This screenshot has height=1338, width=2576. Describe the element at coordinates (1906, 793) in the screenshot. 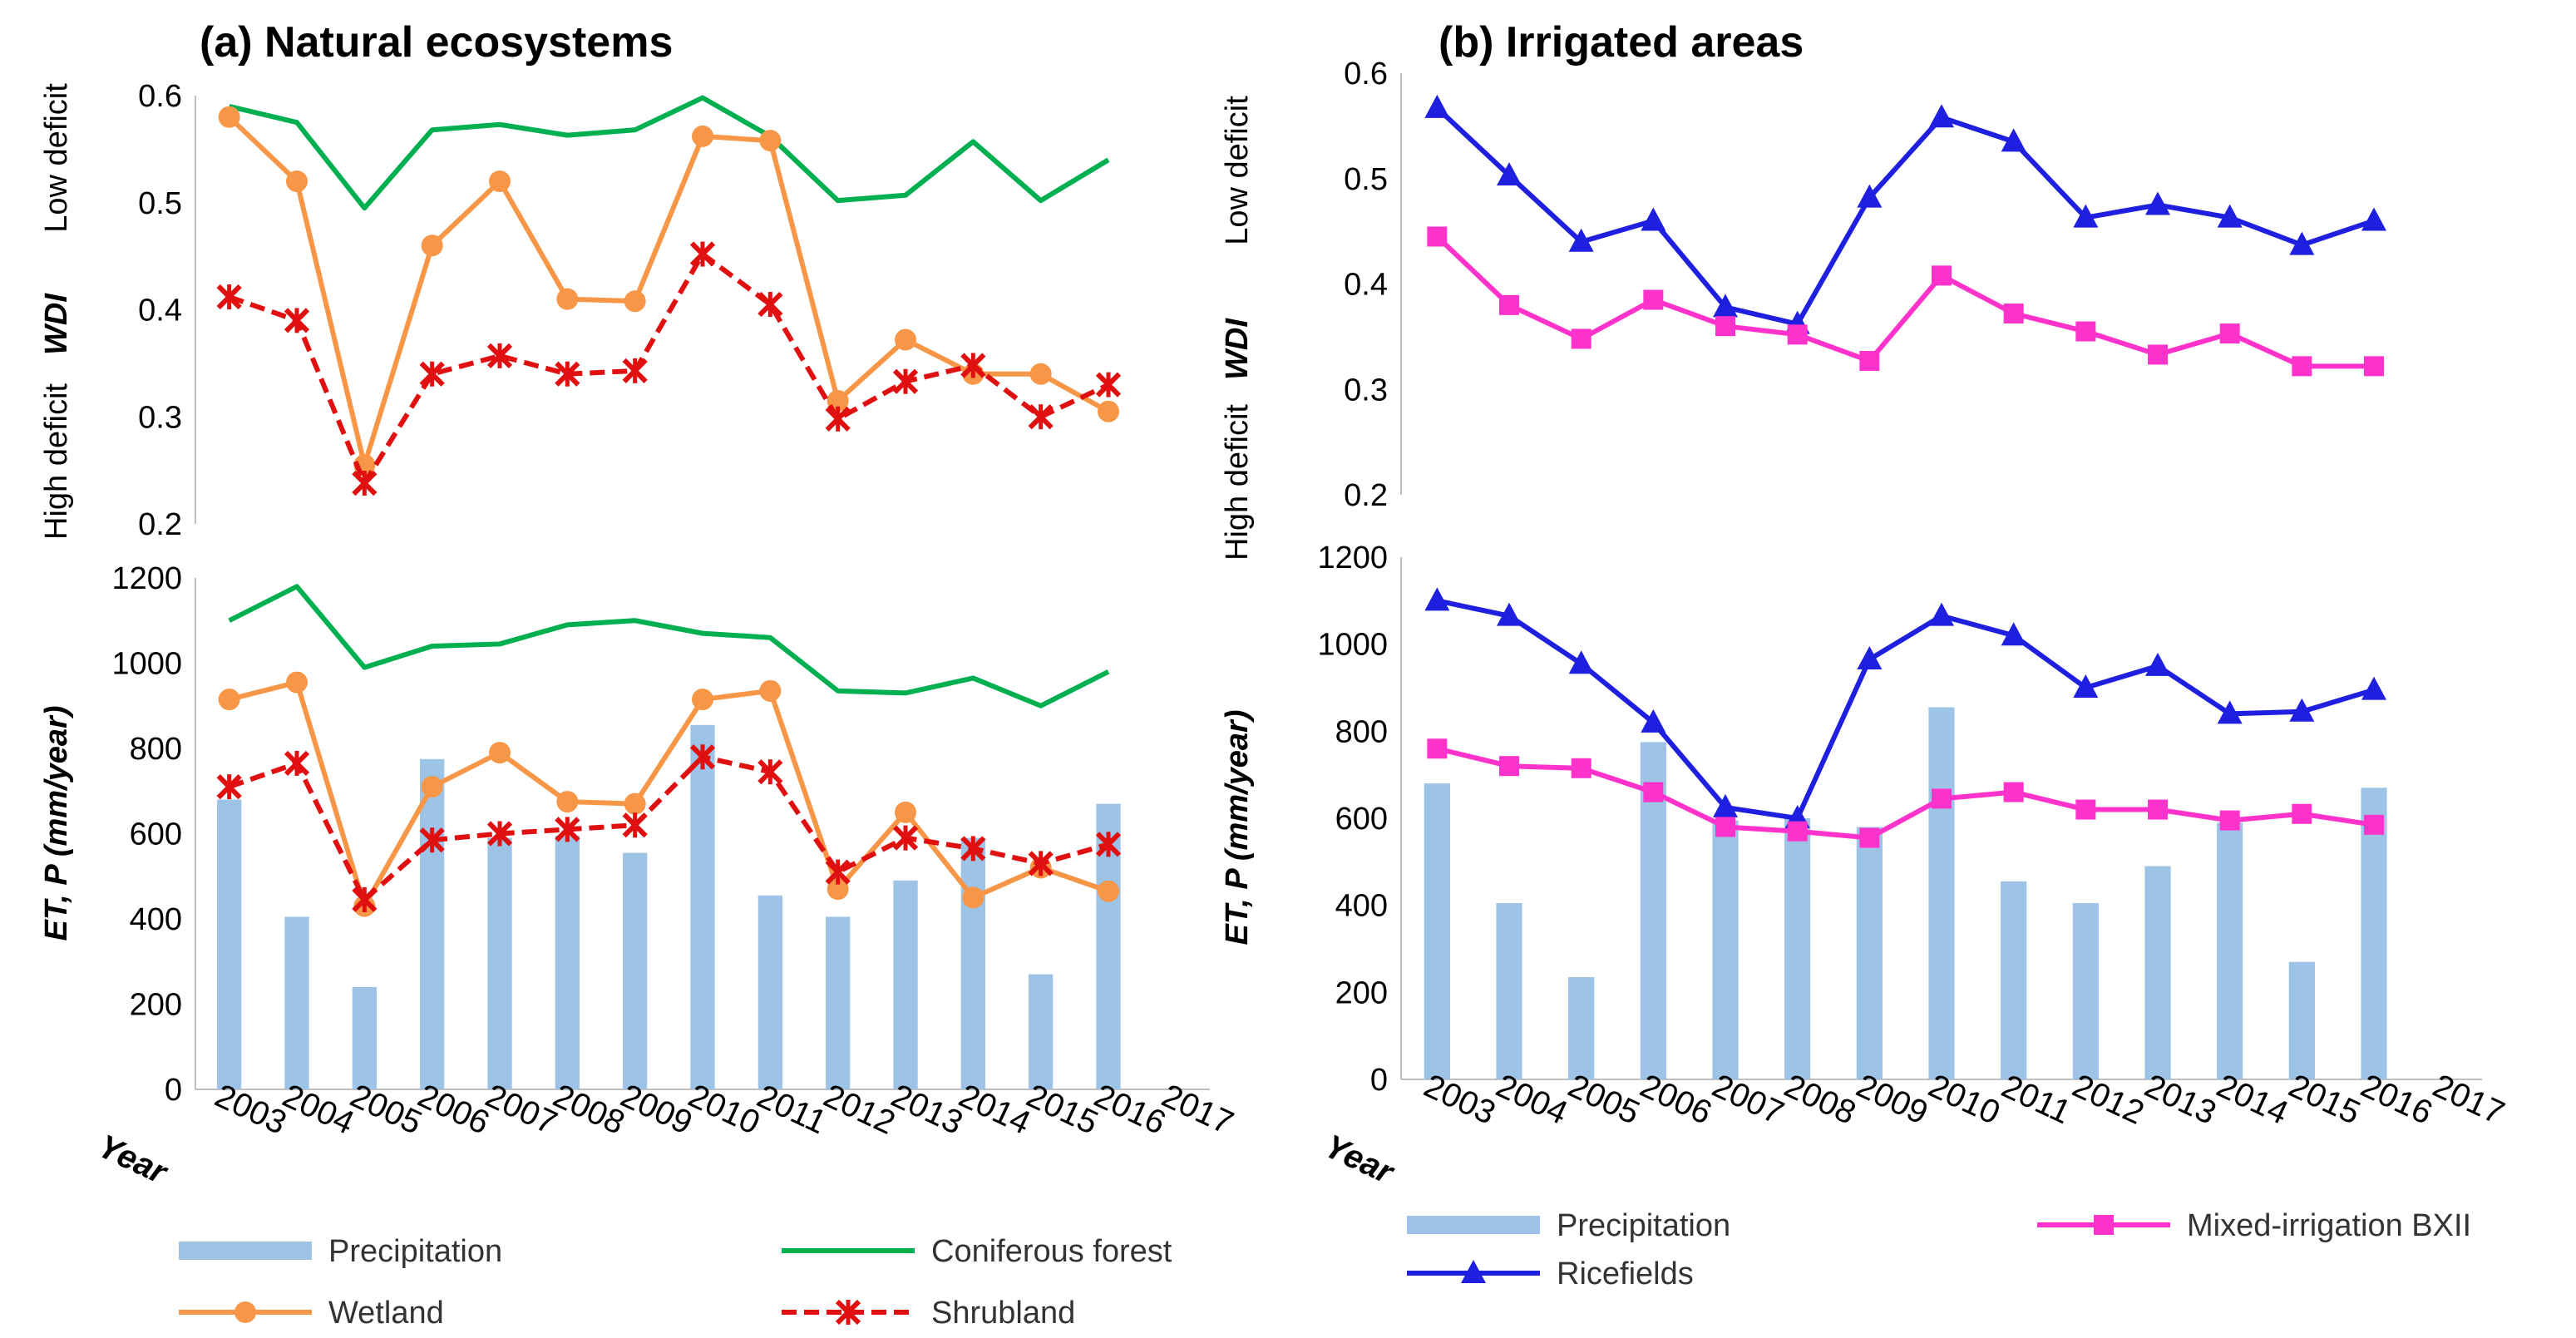

I see `series-line-mixed-irrigation-bxii` at that location.